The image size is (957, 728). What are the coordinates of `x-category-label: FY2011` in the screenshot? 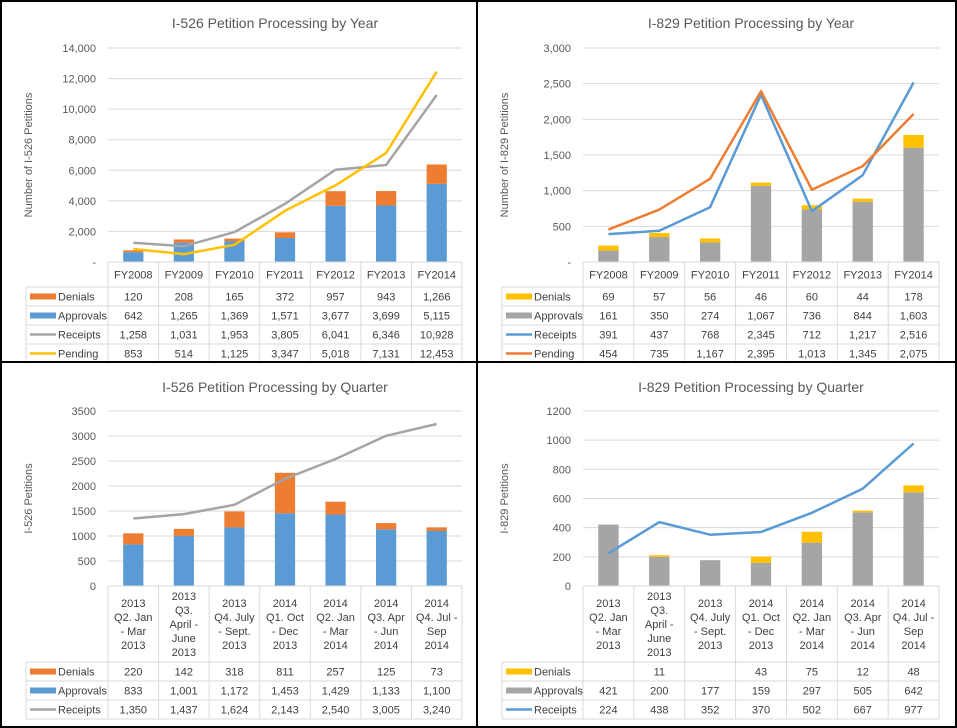 It's located at (761, 276).